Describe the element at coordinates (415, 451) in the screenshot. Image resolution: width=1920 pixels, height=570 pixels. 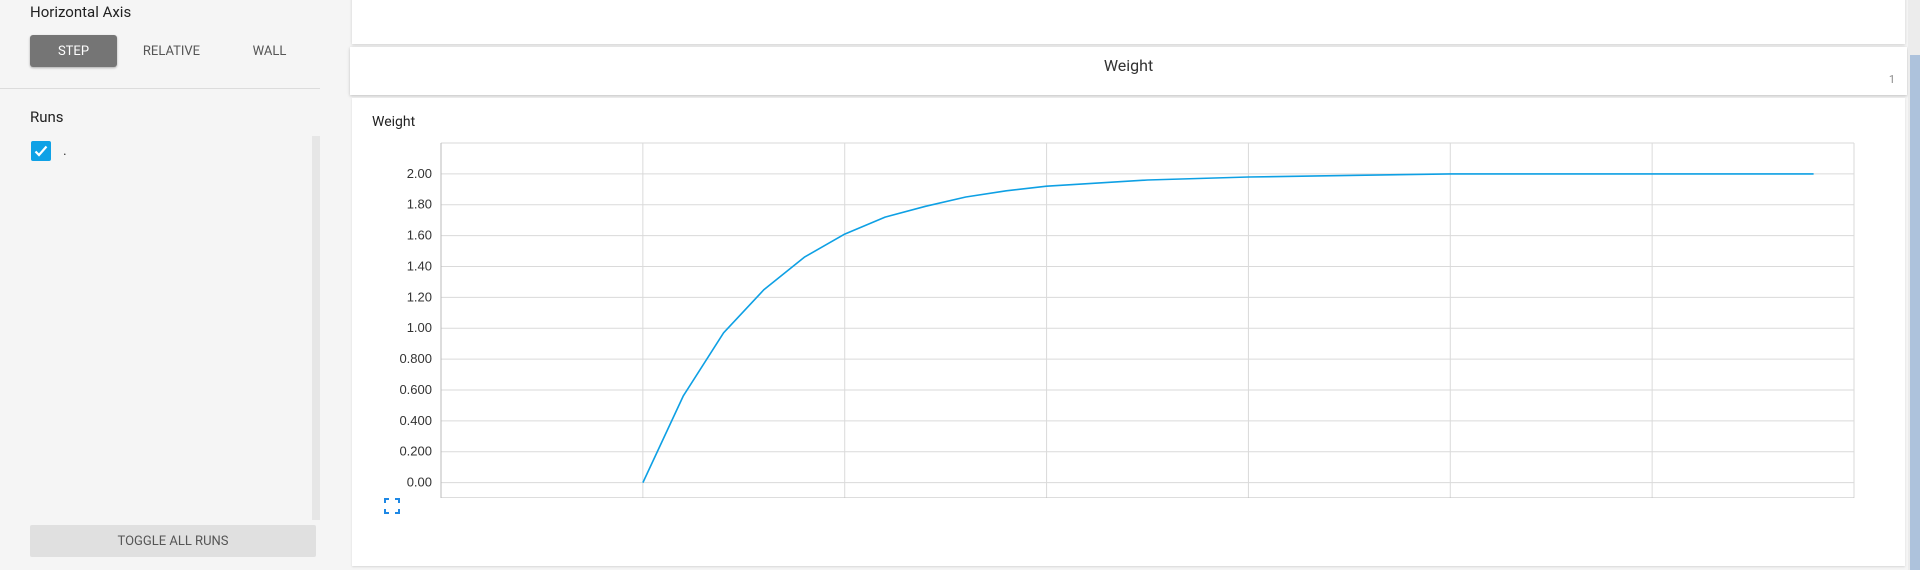
I see `y-tick-label: 0.200` at that location.